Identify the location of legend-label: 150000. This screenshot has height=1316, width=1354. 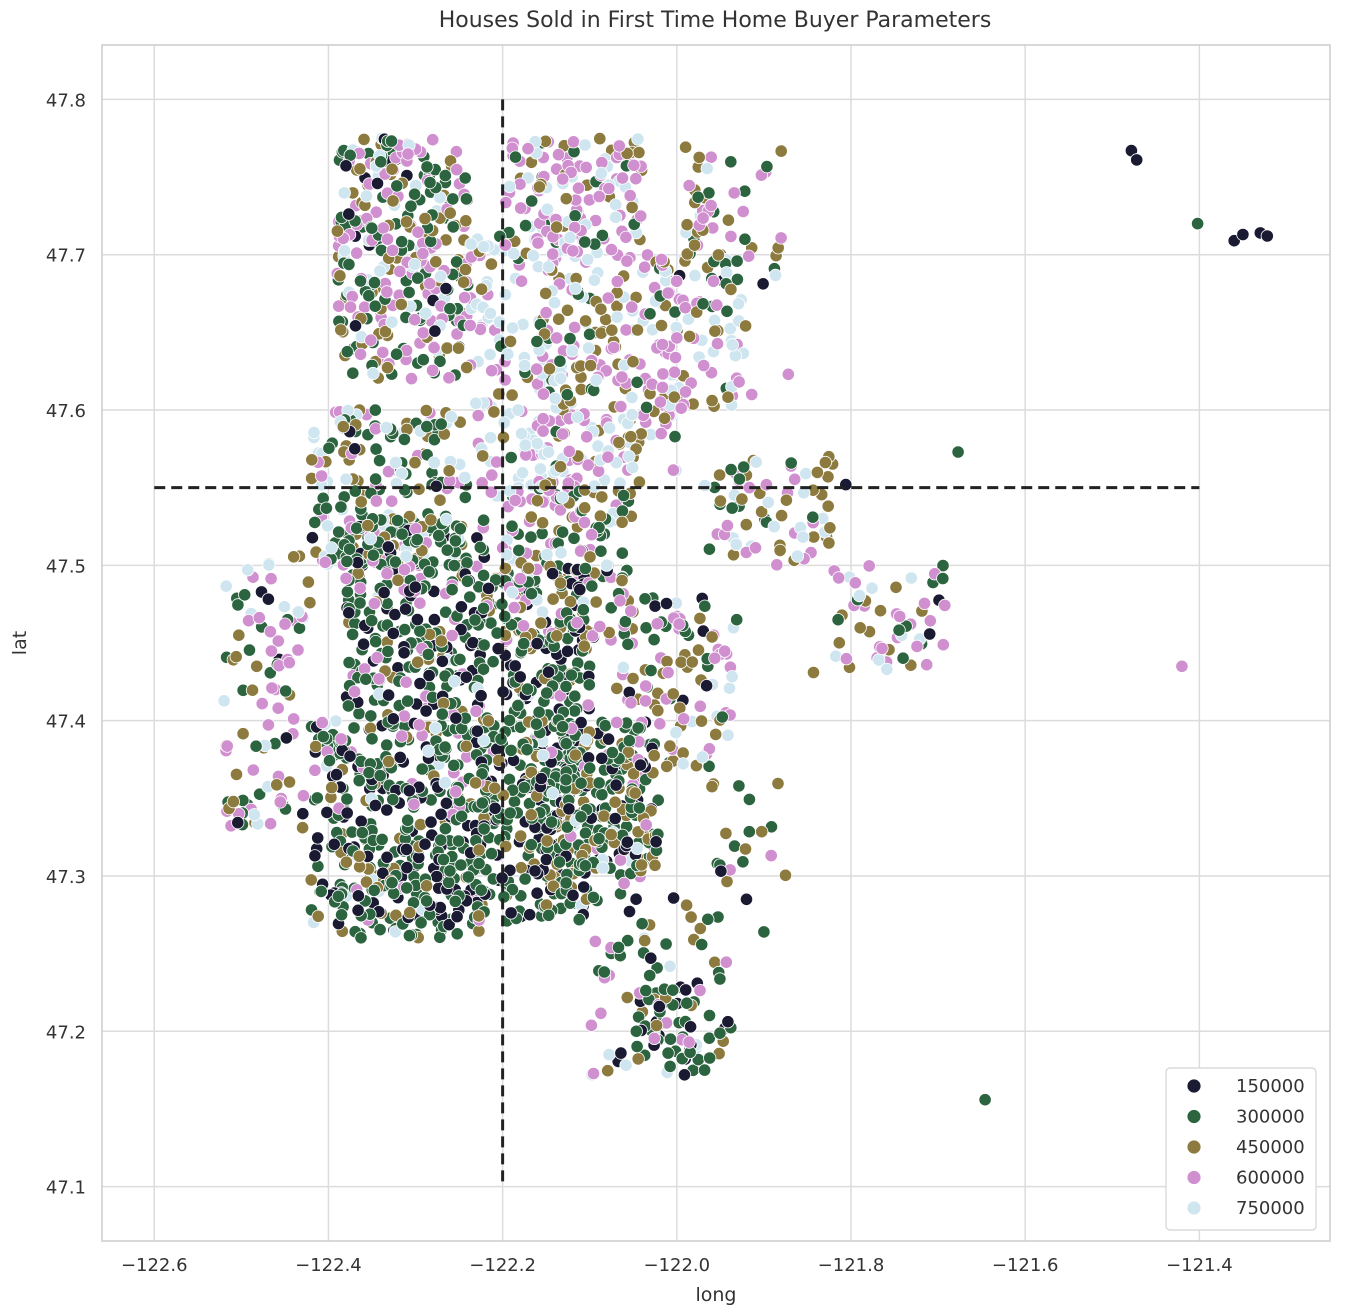
(1270, 1086).